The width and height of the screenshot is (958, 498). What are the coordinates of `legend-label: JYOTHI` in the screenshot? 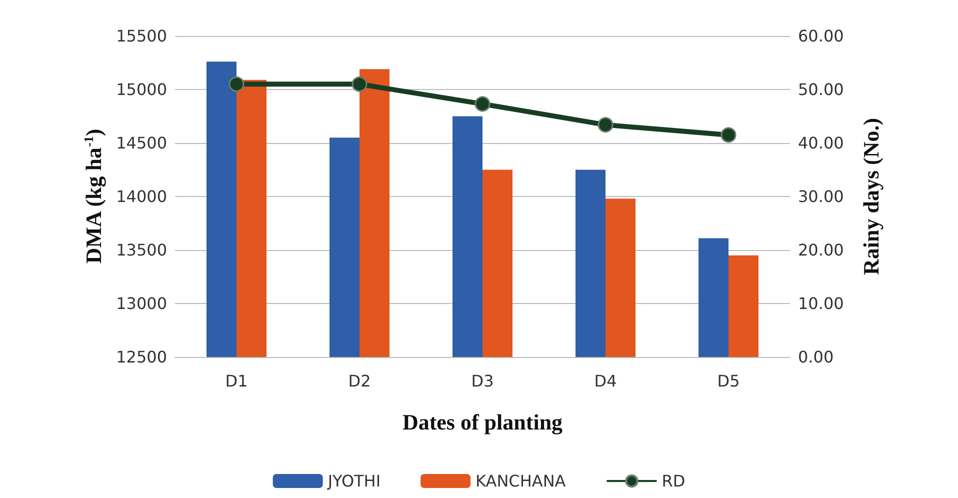 It's located at (353, 481).